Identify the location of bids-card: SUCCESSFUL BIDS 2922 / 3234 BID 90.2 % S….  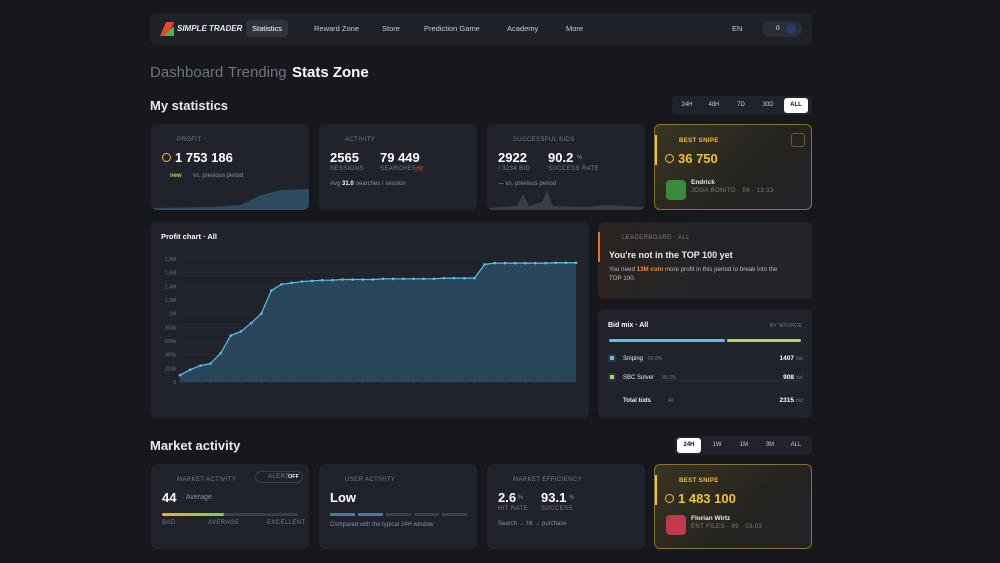
(566, 167).